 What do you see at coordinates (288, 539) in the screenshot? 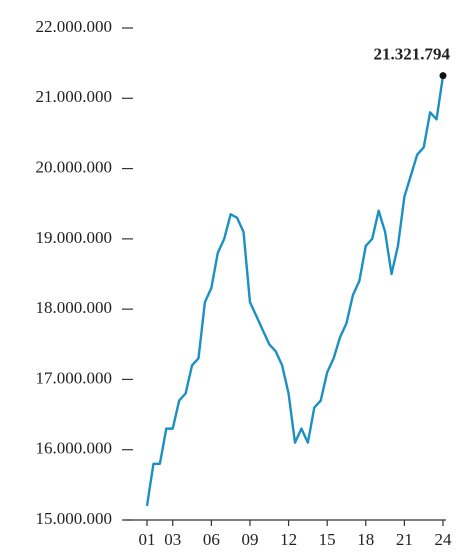
I see `x-tick-label: 12` at bounding box center [288, 539].